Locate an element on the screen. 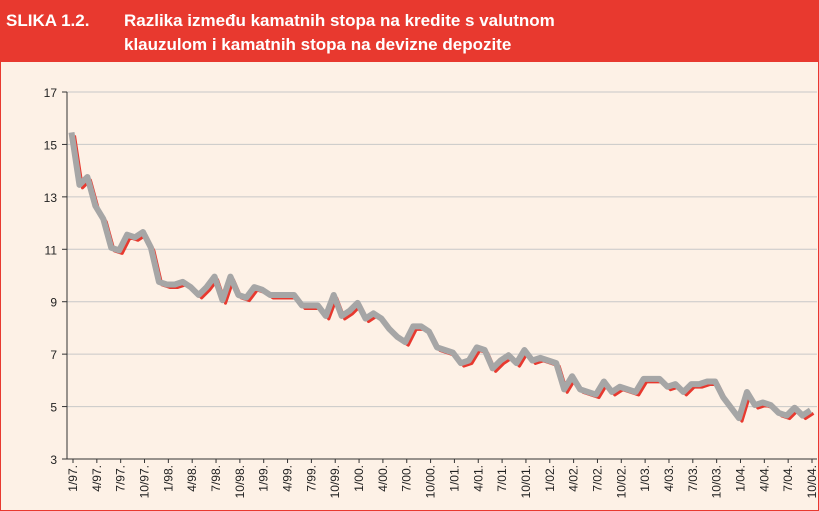 This screenshot has width=819, height=511. x-tick-label: 10/02. is located at coordinates (621, 481).